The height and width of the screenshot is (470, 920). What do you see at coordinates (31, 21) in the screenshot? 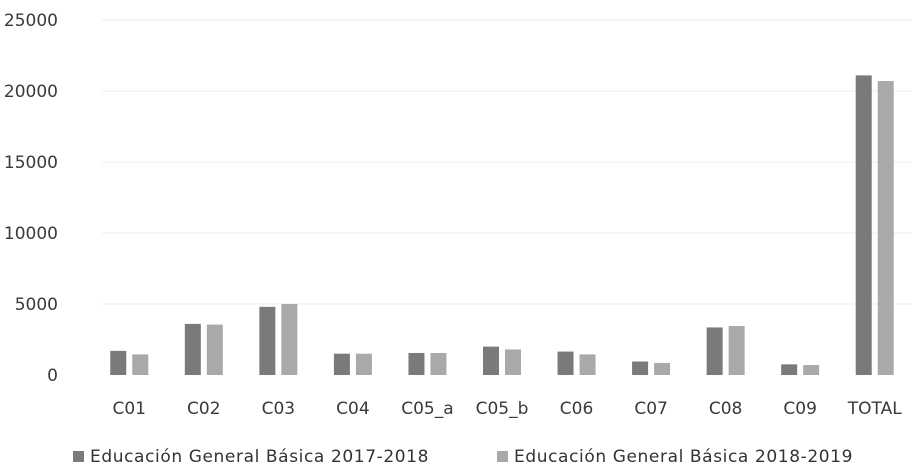
I see `y-tick-label: 25000` at bounding box center [31, 21].